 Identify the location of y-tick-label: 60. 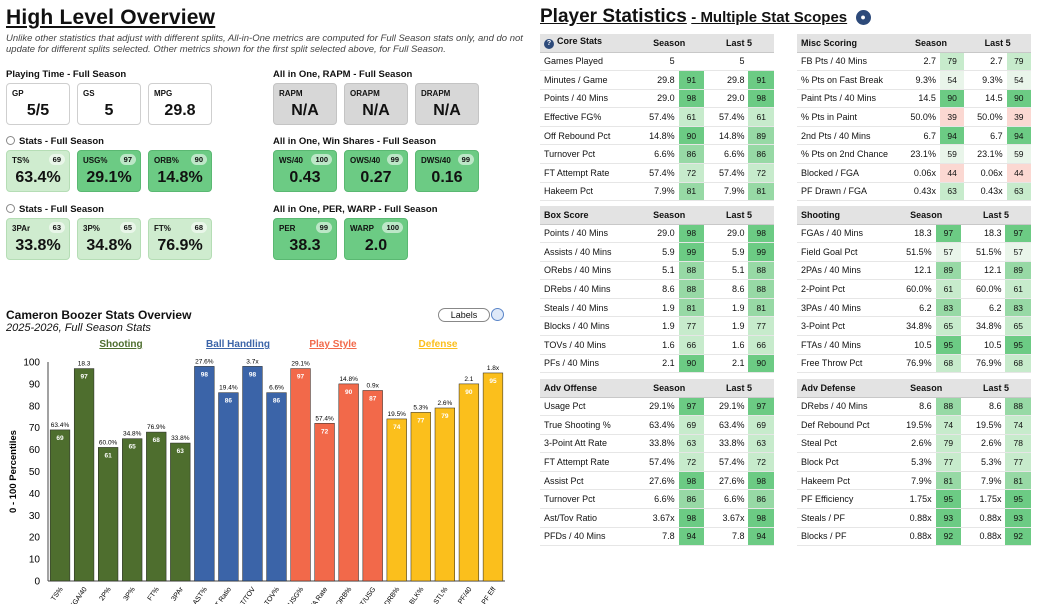
(35, 450).